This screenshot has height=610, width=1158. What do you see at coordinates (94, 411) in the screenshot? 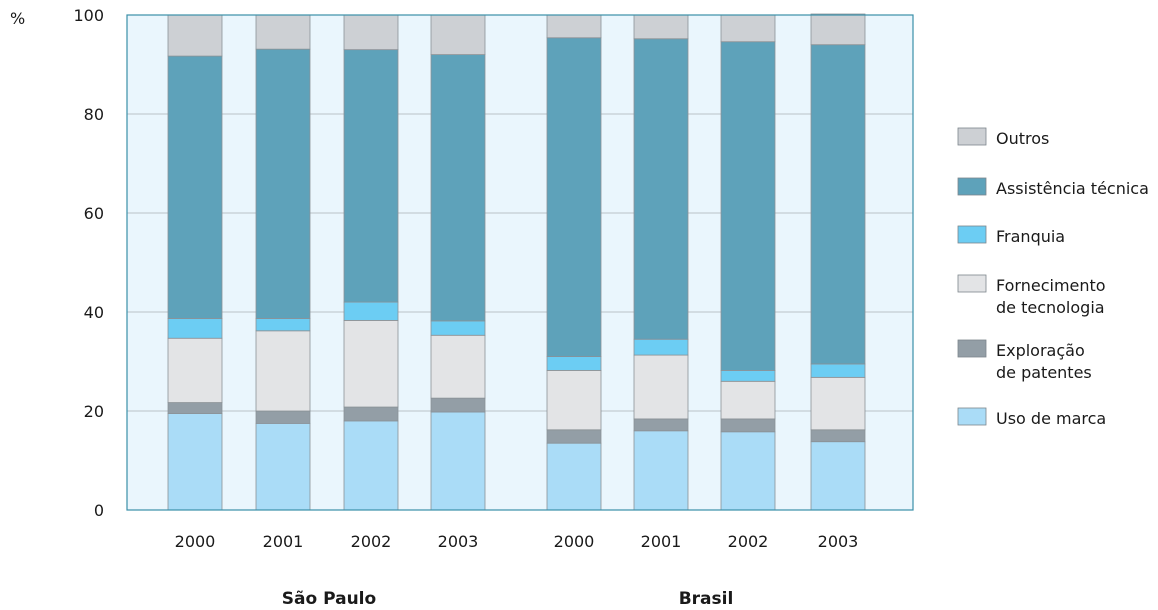
I see `y-tick-label: 20` at bounding box center [94, 411].